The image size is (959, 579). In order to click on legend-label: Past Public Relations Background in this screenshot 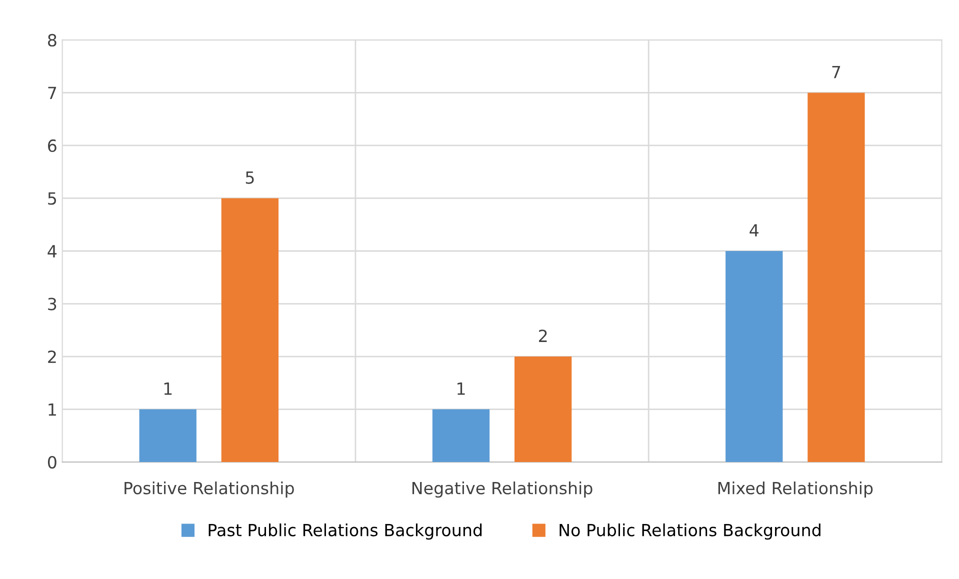, I will do `click(345, 531)`.